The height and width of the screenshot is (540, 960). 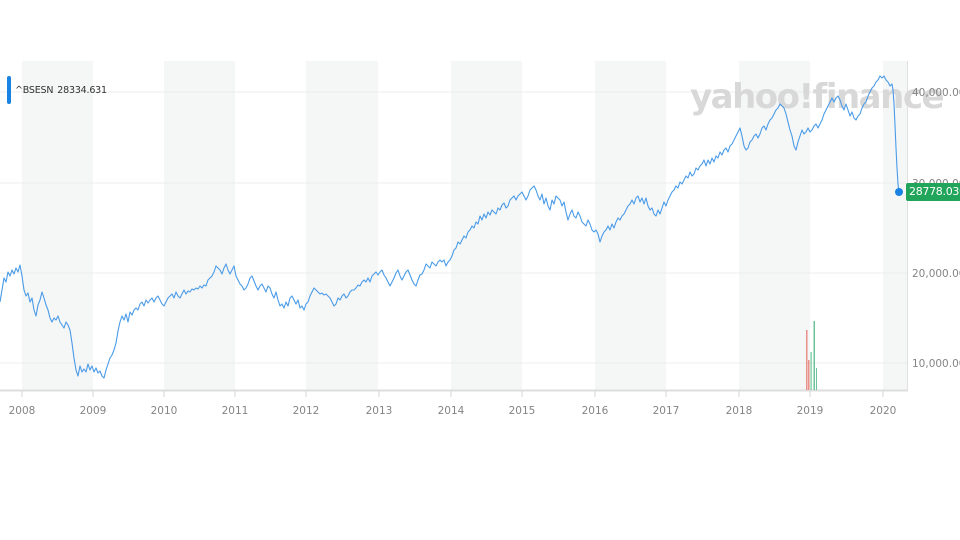 I want to click on x-label-2011: 2011, so click(x=235, y=411).